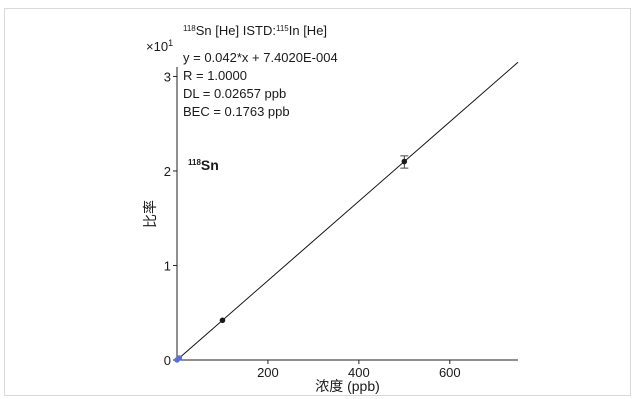 This screenshot has height=399, width=637. What do you see at coordinates (359, 372) in the screenshot?
I see `x-tick-label: 400` at bounding box center [359, 372].